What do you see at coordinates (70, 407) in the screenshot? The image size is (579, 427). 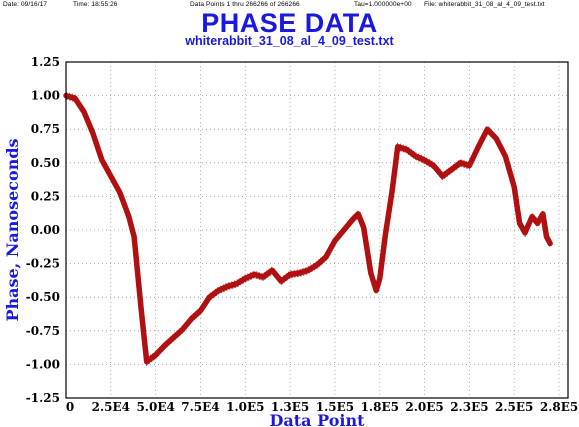 I see `x-tick-label: 0` at bounding box center [70, 407].